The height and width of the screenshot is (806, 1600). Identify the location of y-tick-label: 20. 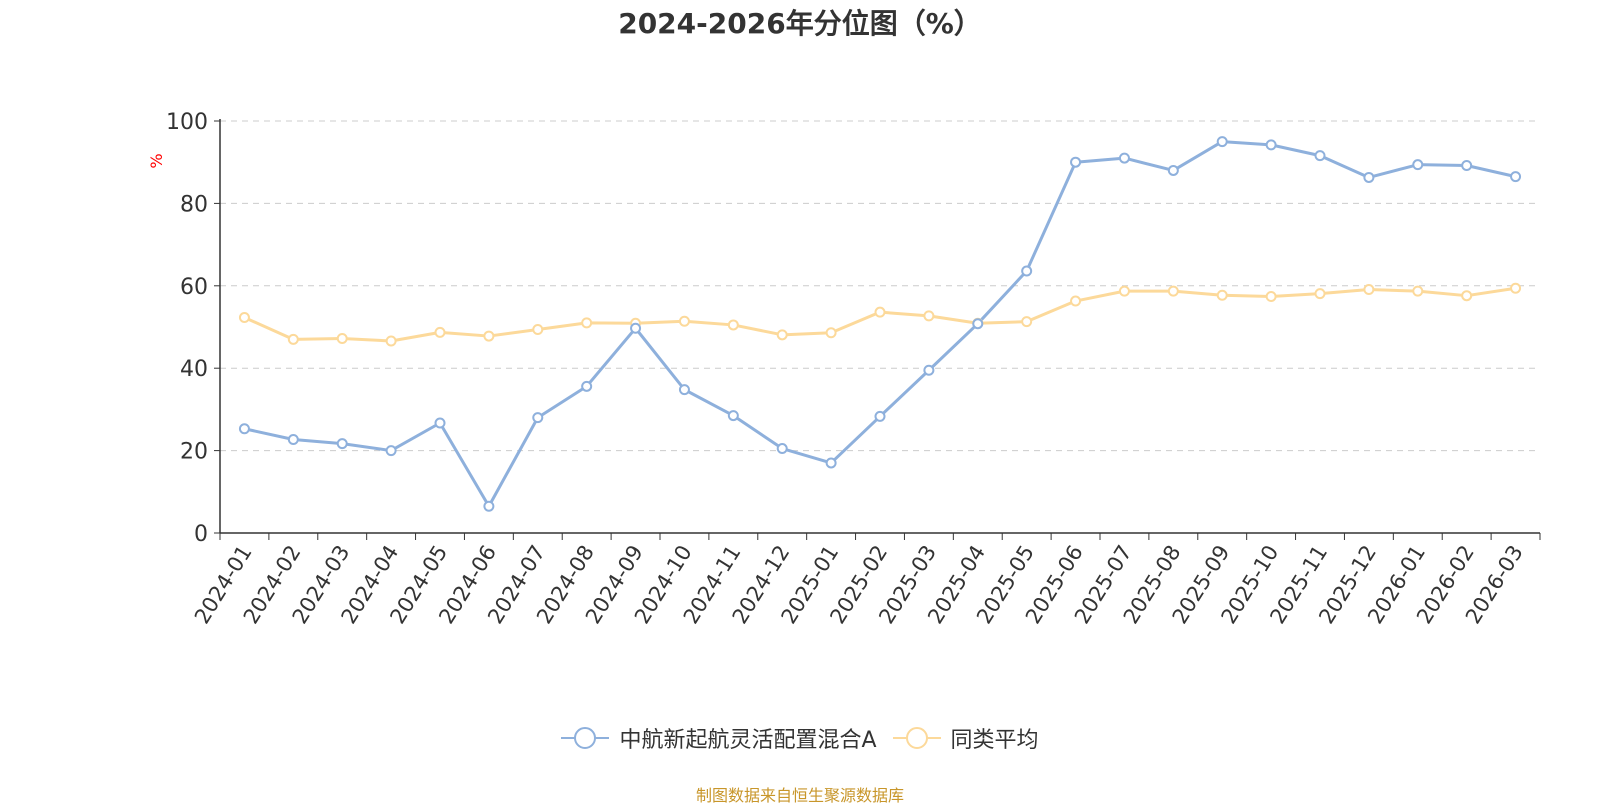
(194, 452).